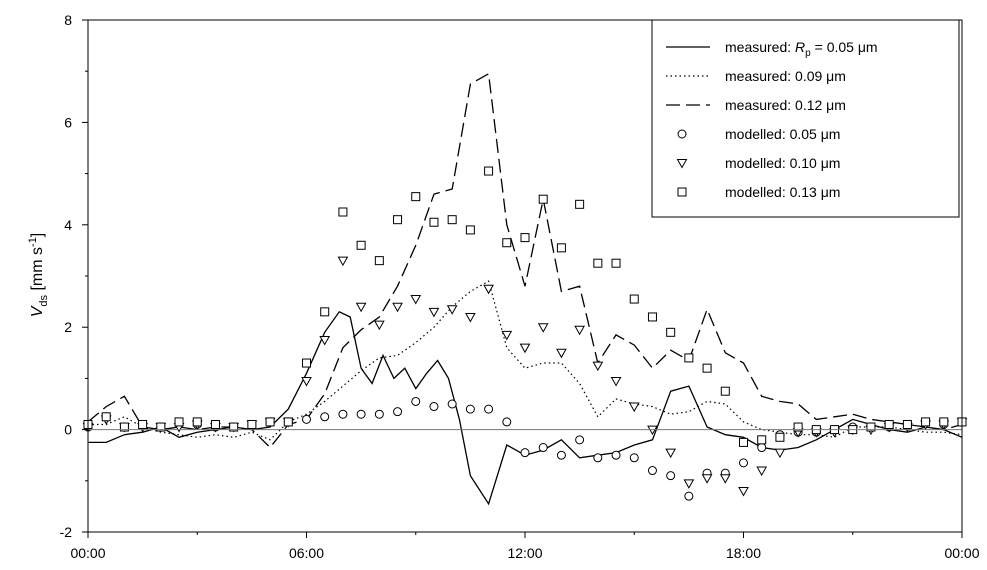 The width and height of the screenshot is (987, 570). What do you see at coordinates (68, 327) in the screenshot?
I see `y-tick-label: 2` at bounding box center [68, 327].